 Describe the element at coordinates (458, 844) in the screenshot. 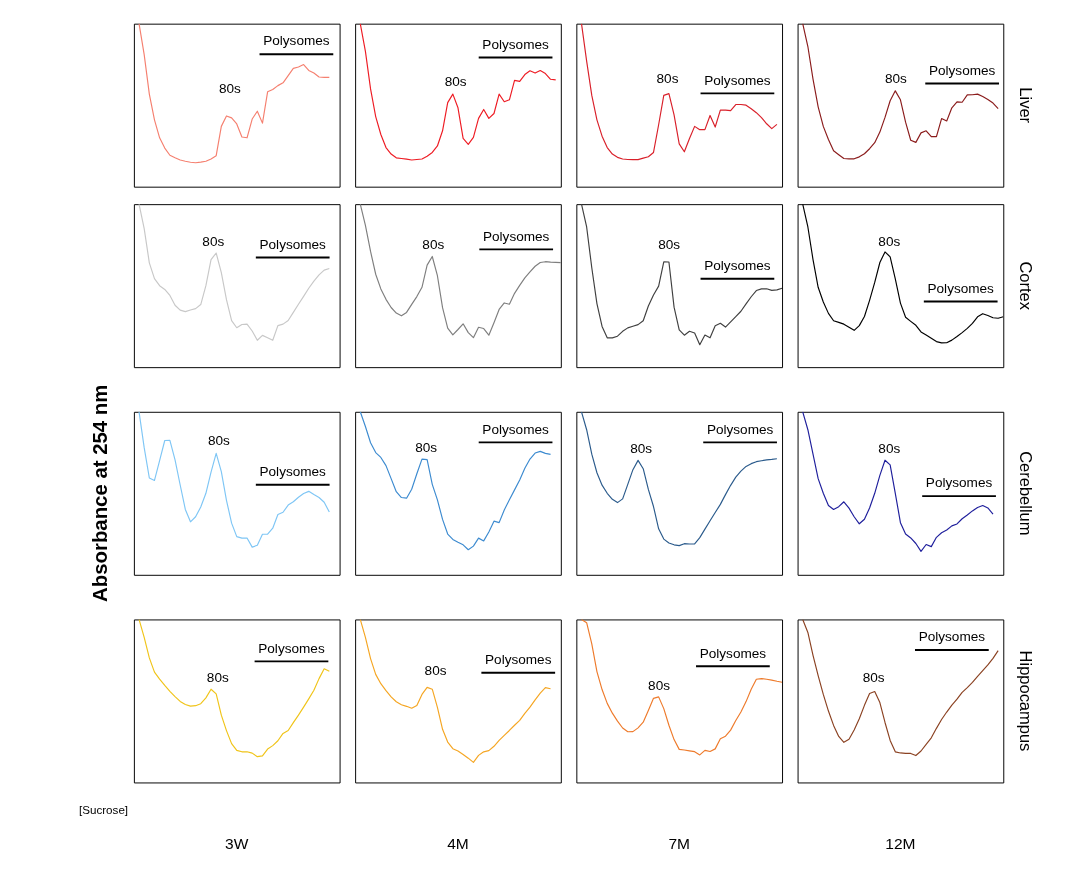

I see `x-axis-title: 4M` at that location.